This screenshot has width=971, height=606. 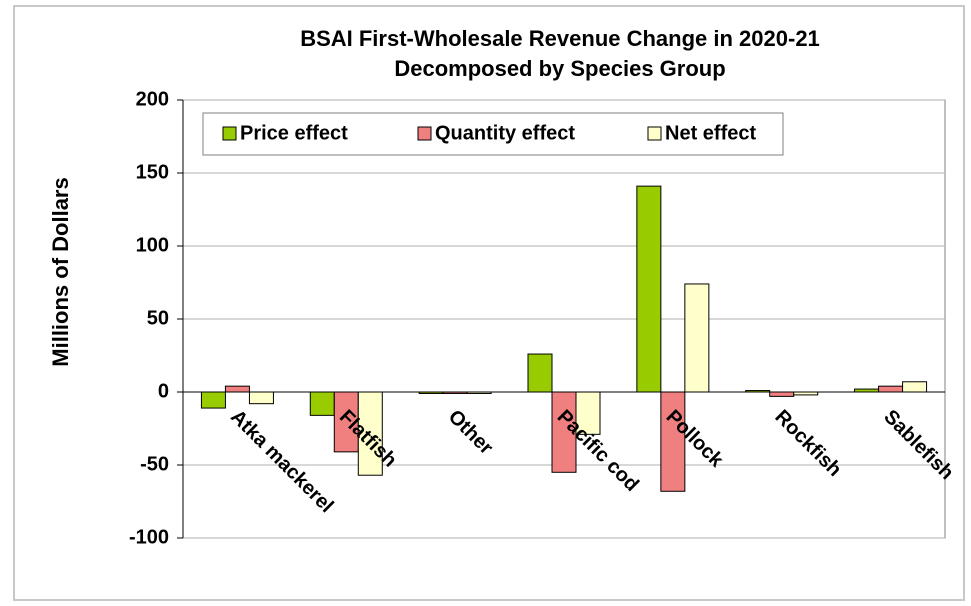 I want to click on y-tick-label: 0, so click(x=163, y=391).